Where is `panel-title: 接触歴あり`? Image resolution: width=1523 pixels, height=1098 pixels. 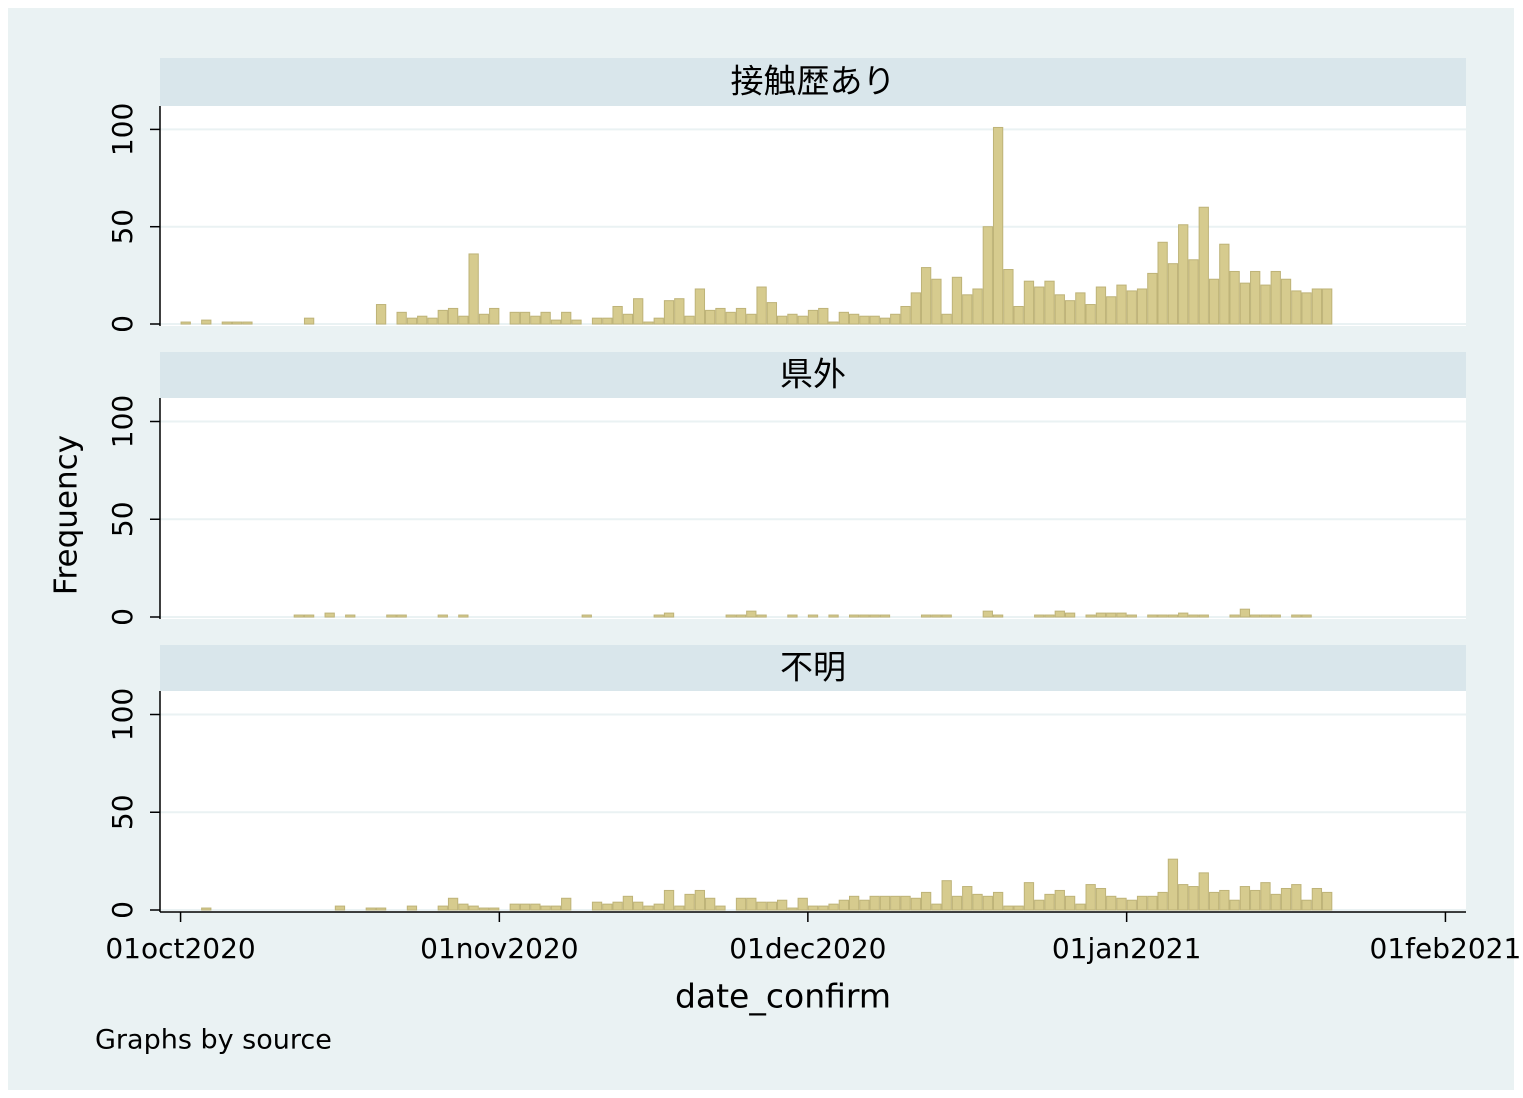 panel-title: 接触歴あり is located at coordinates (813, 81).